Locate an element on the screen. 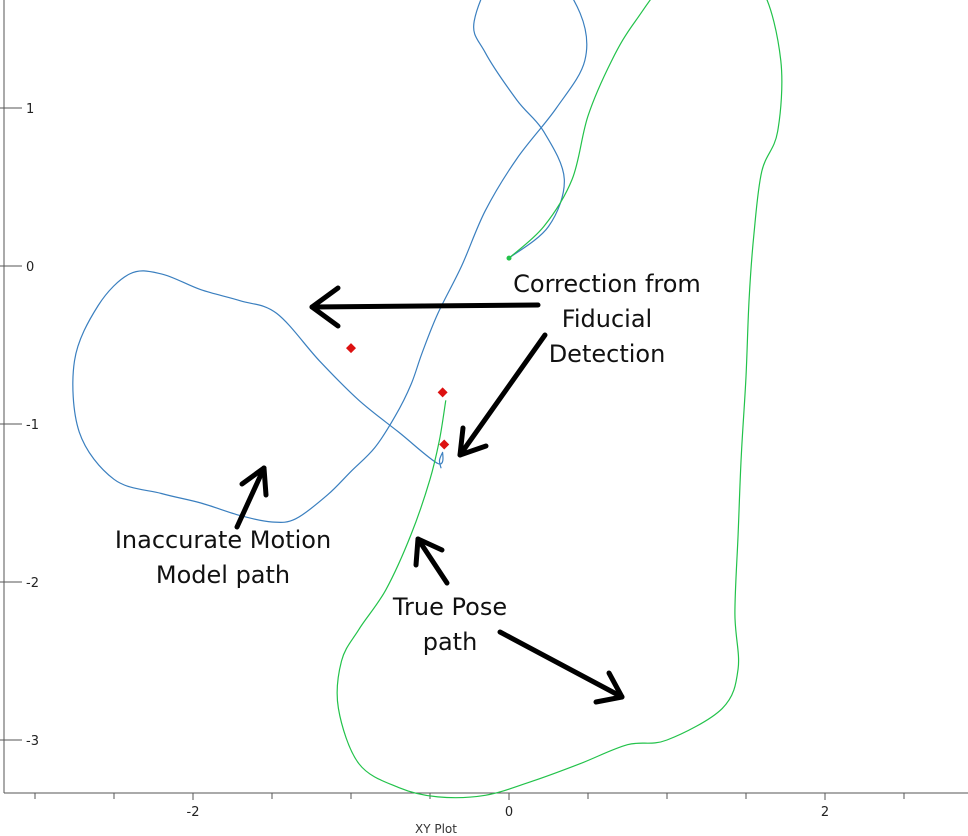 This screenshot has height=836, width=968. x-axis-title: XY Plot is located at coordinates (436, 829).